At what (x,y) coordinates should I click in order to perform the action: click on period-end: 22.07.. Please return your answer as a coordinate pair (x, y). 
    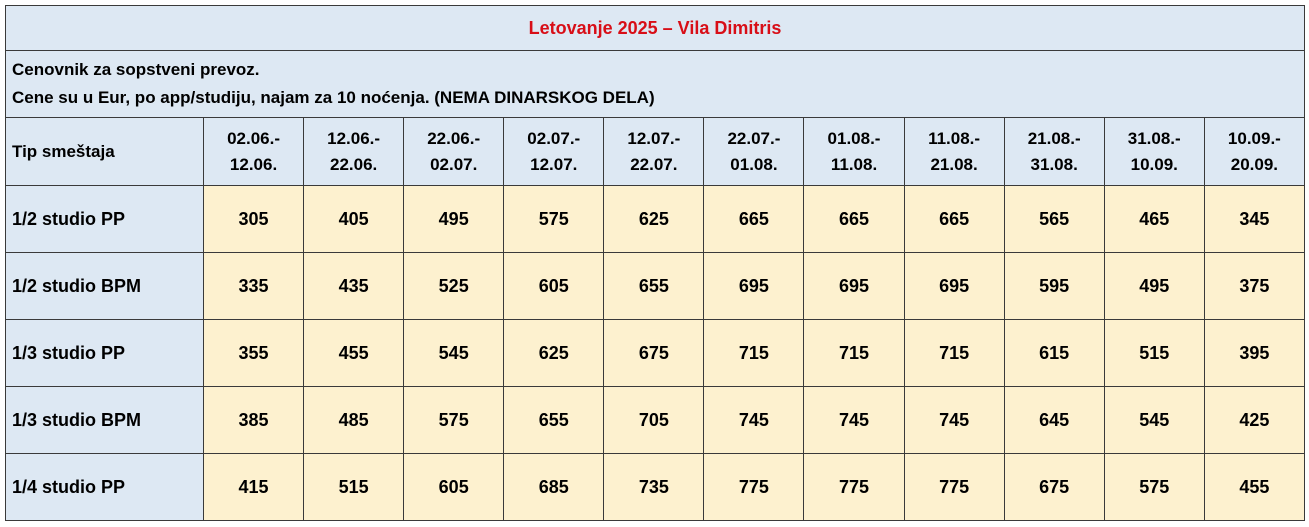
    Looking at the image, I should click on (654, 164).